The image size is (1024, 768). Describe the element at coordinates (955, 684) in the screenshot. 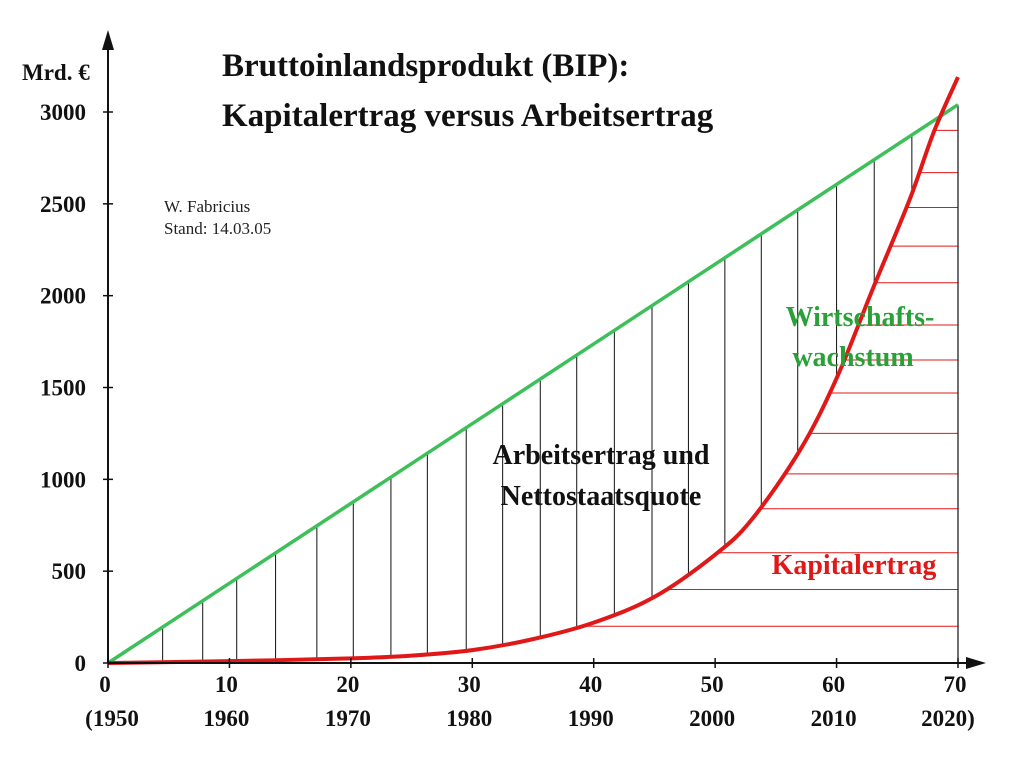

I see `x-tick-label: 70` at that location.